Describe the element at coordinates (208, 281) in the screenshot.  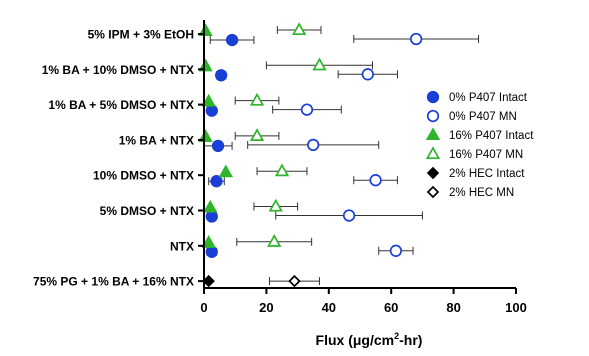
I see `data-point-2-hec-intact` at that location.